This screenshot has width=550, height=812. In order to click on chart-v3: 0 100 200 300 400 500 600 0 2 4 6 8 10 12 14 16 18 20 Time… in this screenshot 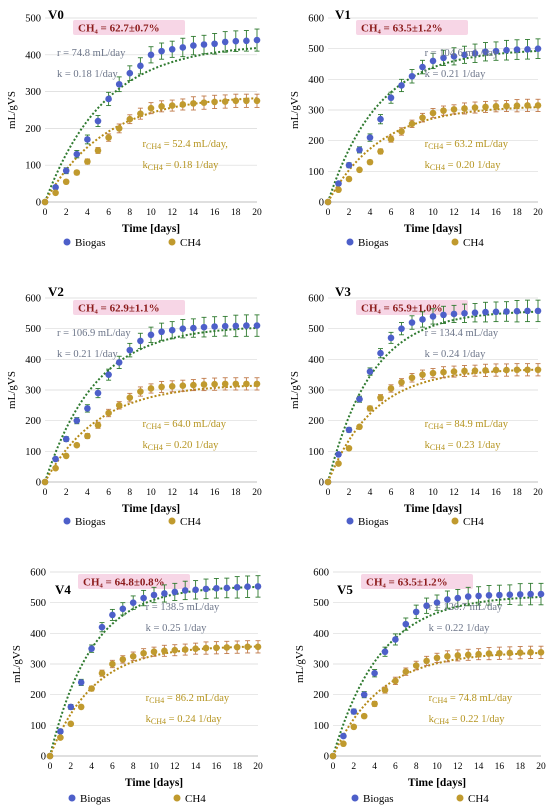, I will do `click(416, 406)`.